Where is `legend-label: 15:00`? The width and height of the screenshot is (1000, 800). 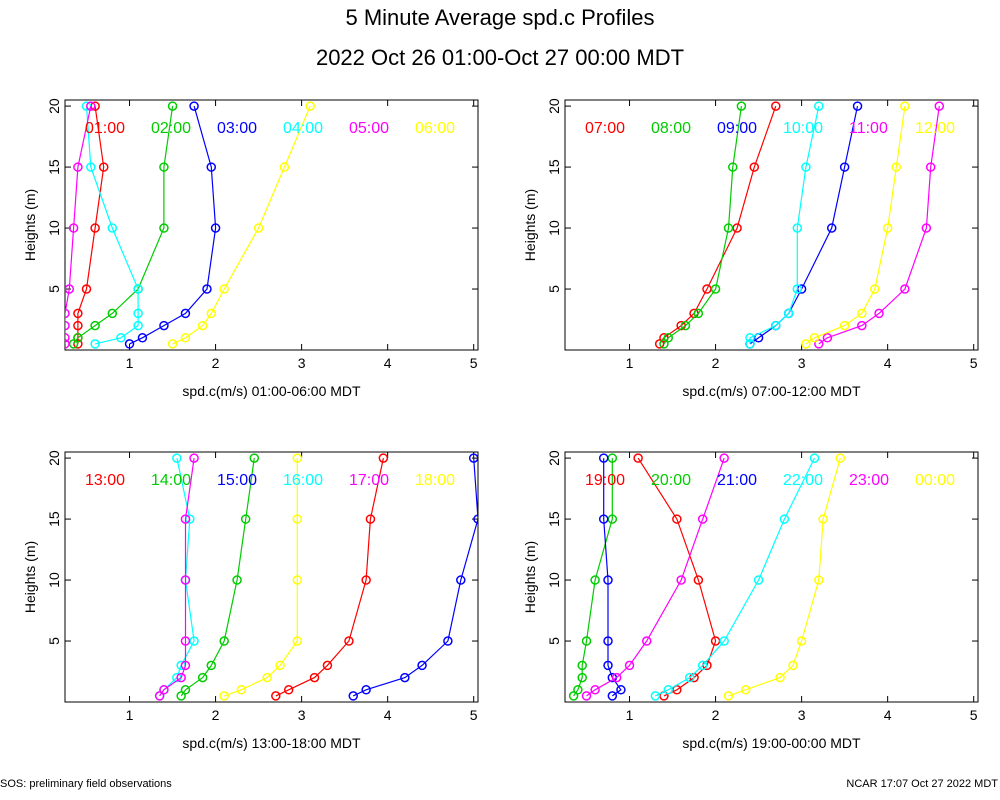
legend-label: 15:00 is located at coordinates (237, 480).